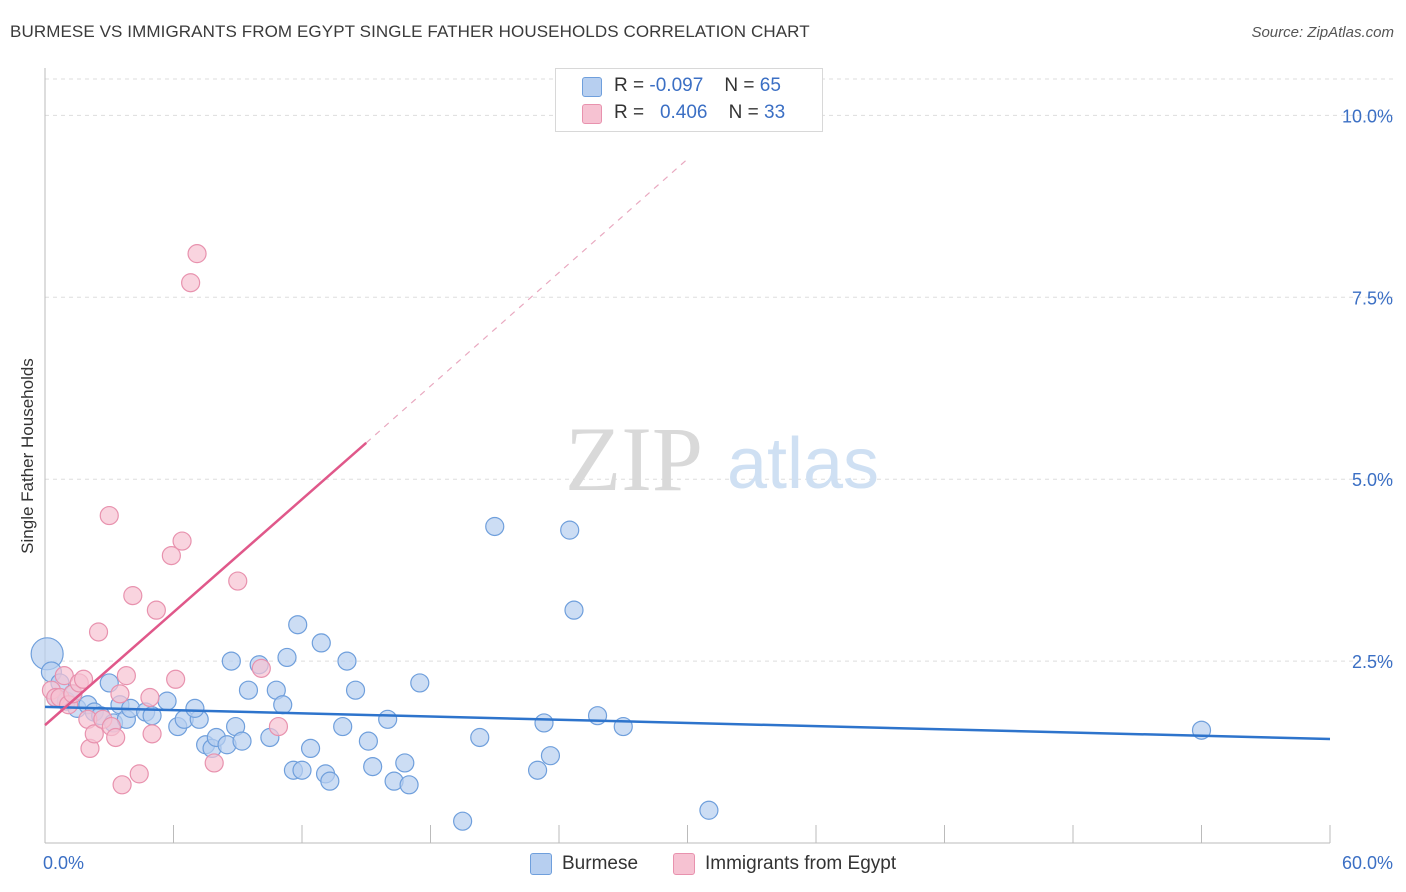 Image resolution: width=1406 pixels, height=892 pixels. I want to click on watermark: ZIP atlas, so click(722, 459).